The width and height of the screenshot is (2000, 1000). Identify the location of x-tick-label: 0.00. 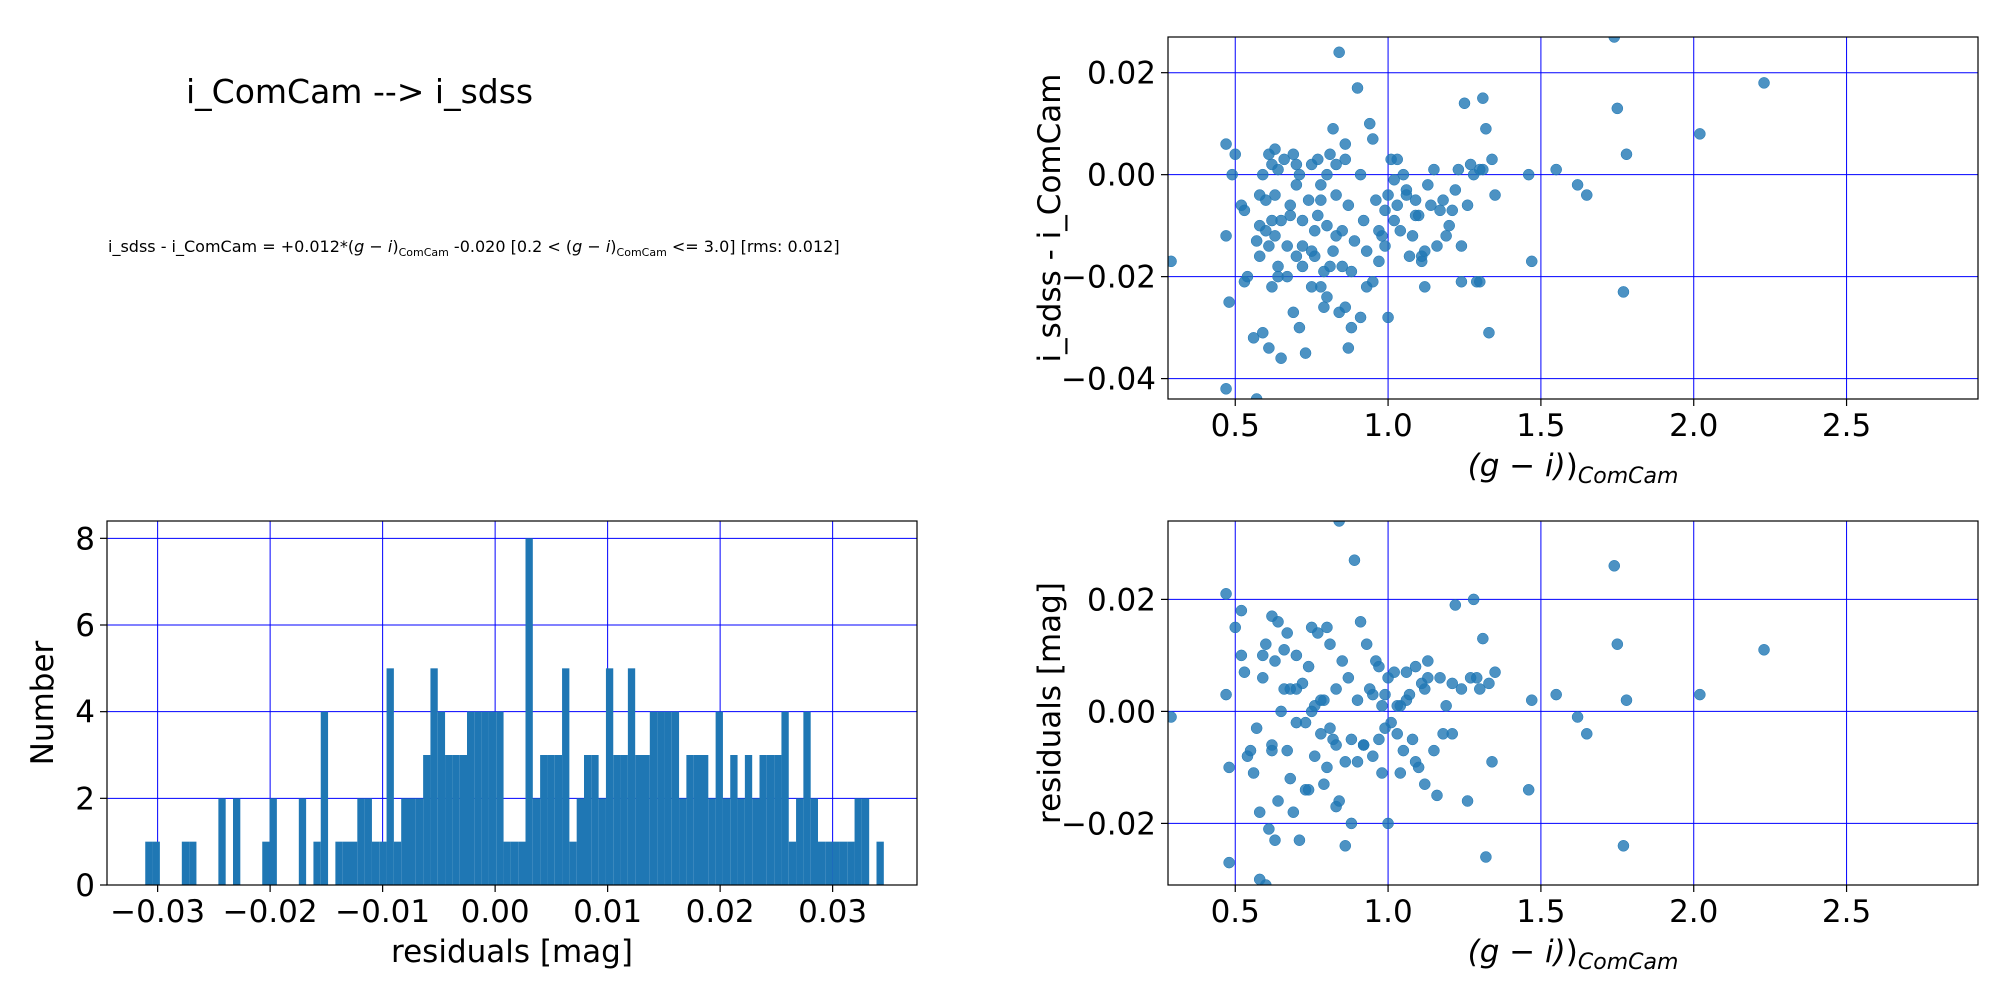
(495, 912).